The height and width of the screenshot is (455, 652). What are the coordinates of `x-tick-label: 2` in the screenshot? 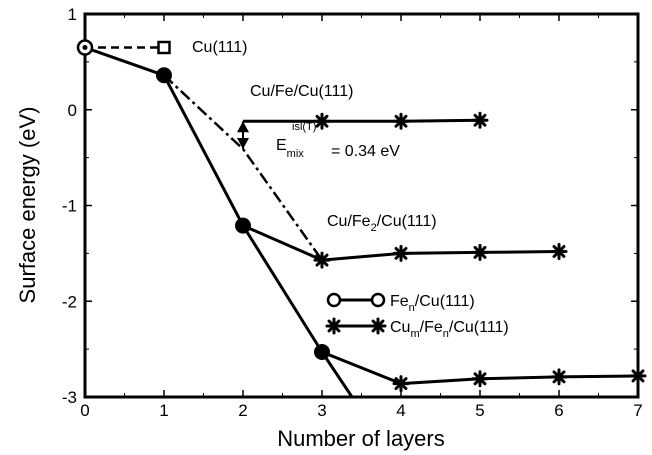 It's located at (242, 410).